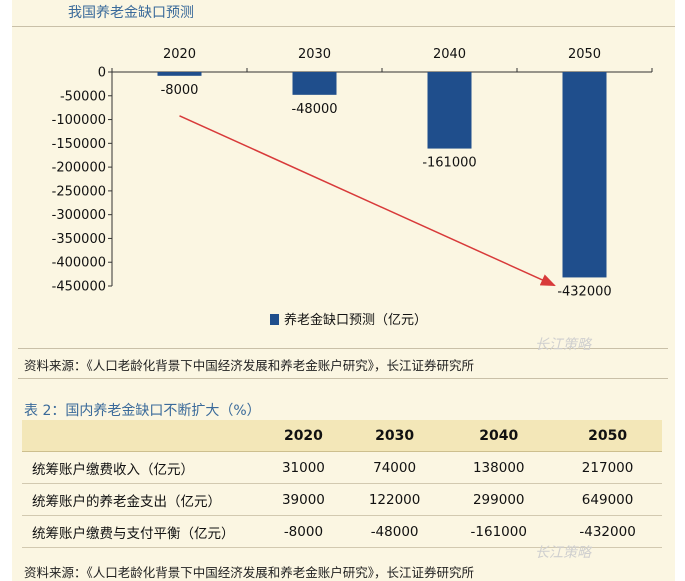  I want to click on table-cell: 217000, so click(607, 467).